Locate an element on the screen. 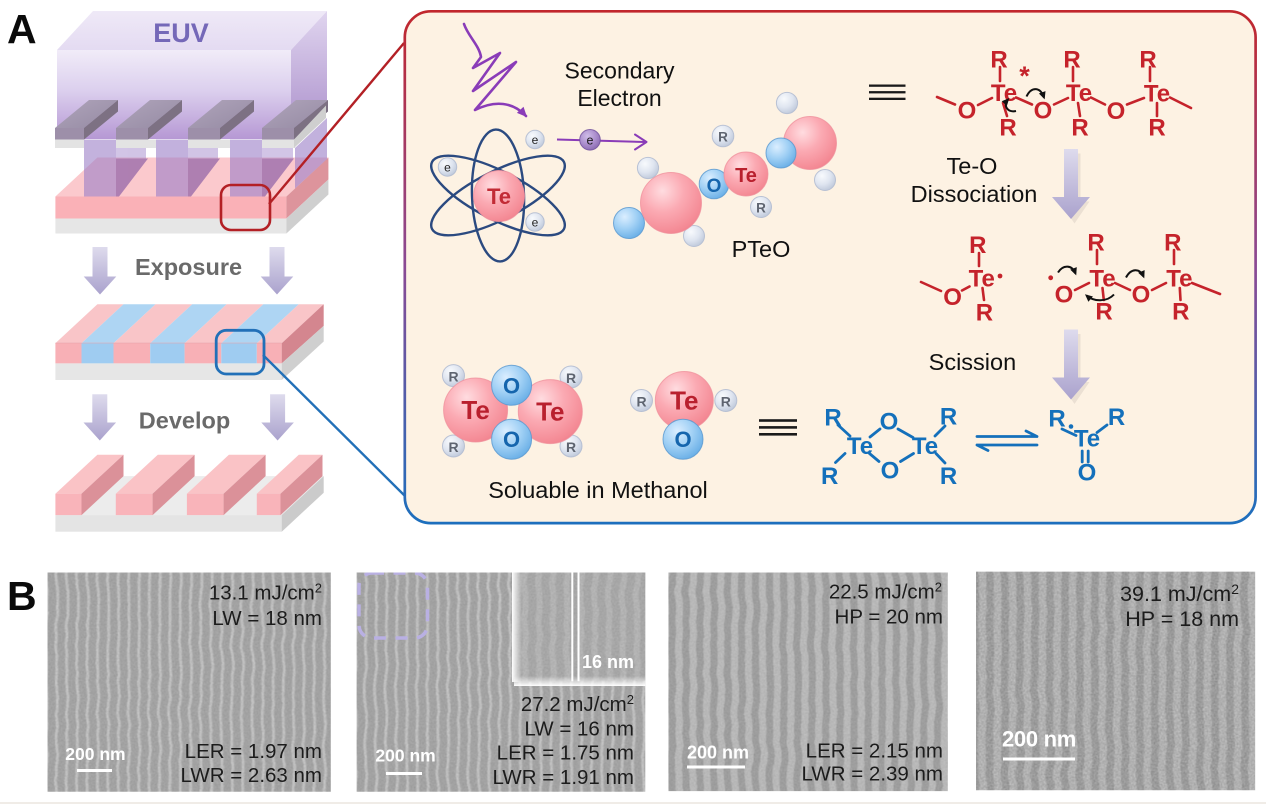  svg-text: Scission is located at coordinates (973, 362).